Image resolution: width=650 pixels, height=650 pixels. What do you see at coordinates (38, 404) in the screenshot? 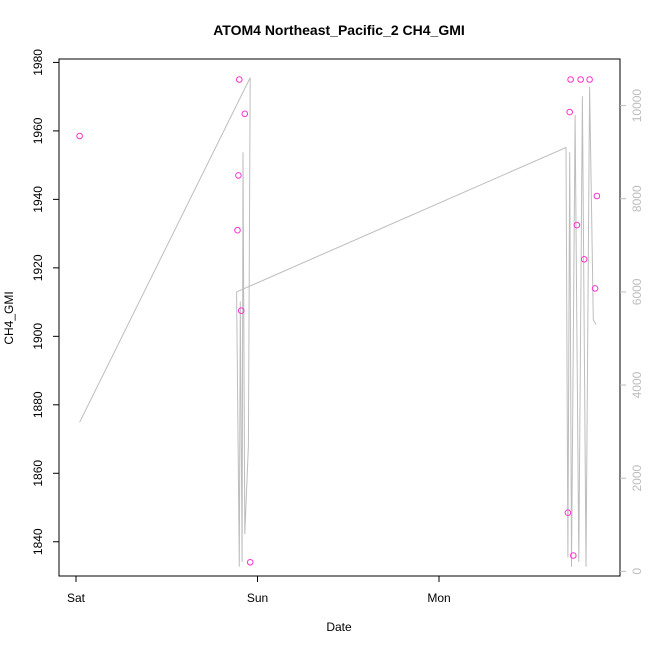
I see `y-tick-label: 1880` at bounding box center [38, 404].